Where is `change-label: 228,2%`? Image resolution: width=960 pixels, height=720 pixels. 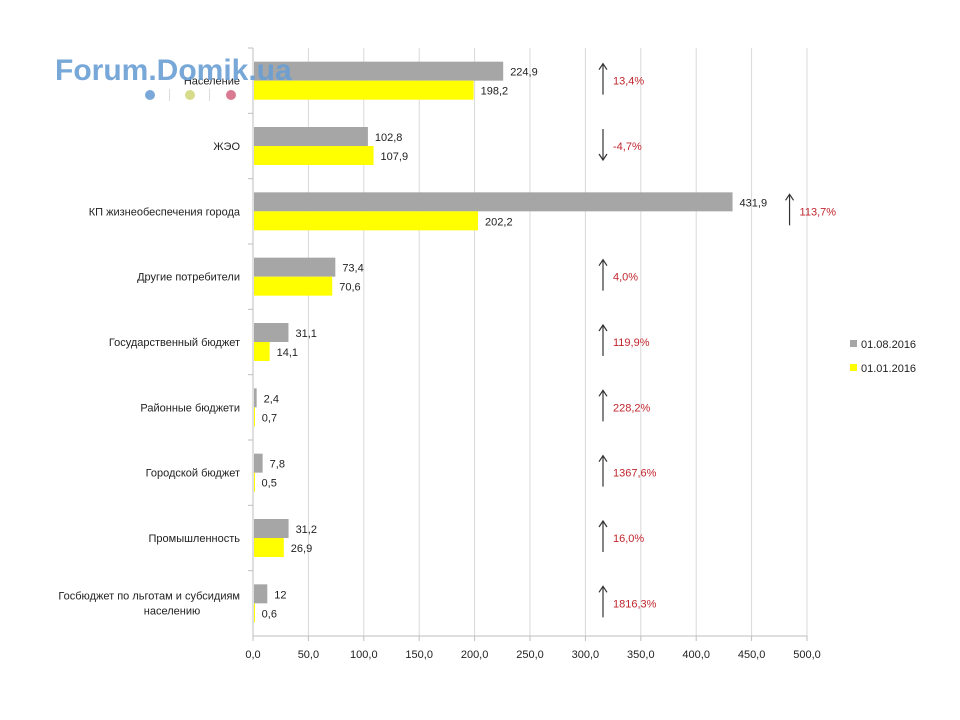 change-label: 228,2% is located at coordinates (632, 408).